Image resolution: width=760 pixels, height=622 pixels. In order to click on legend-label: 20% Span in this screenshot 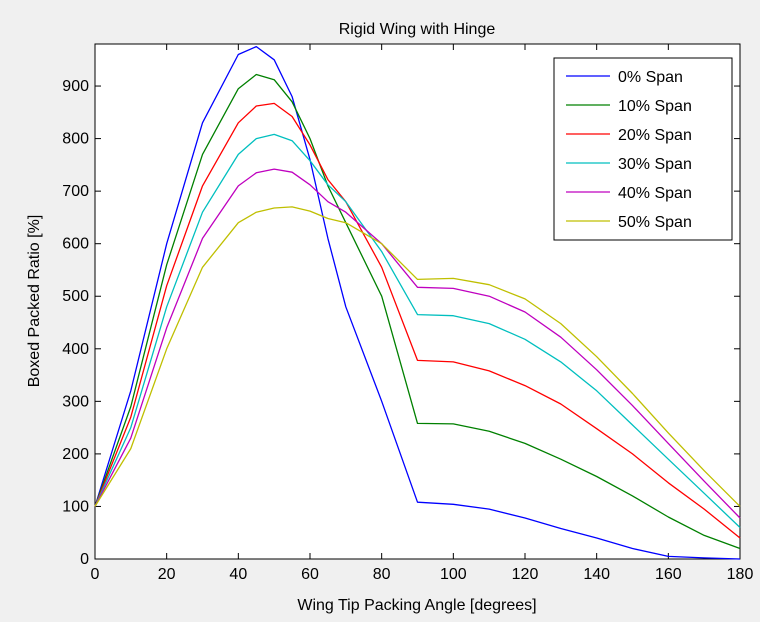, I will do `click(655, 135)`.